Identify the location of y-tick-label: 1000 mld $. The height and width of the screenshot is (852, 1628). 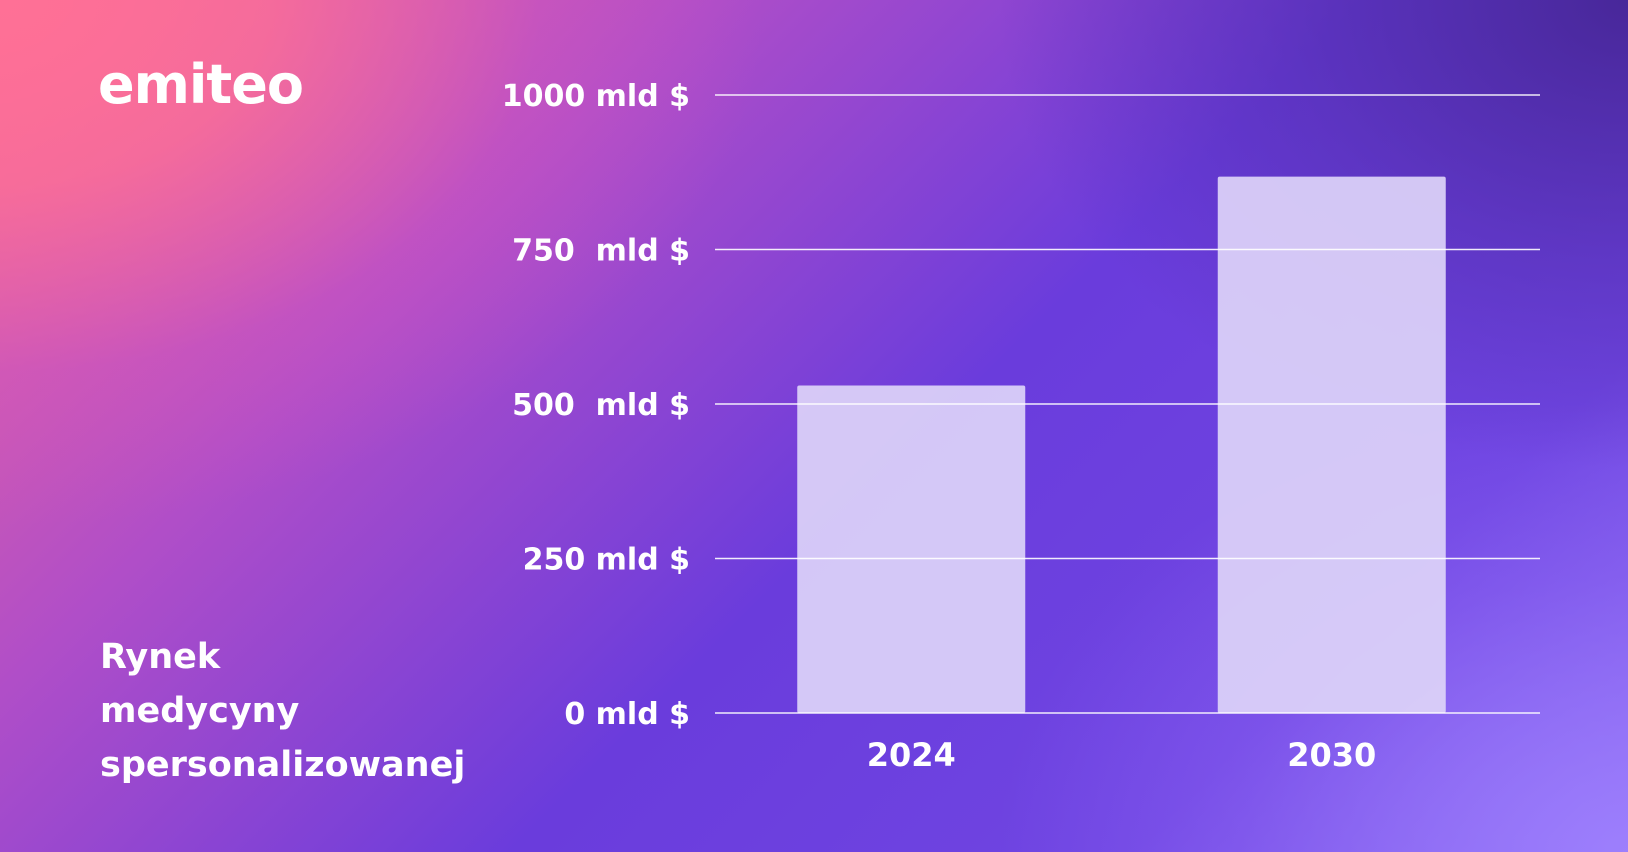
(596, 96).